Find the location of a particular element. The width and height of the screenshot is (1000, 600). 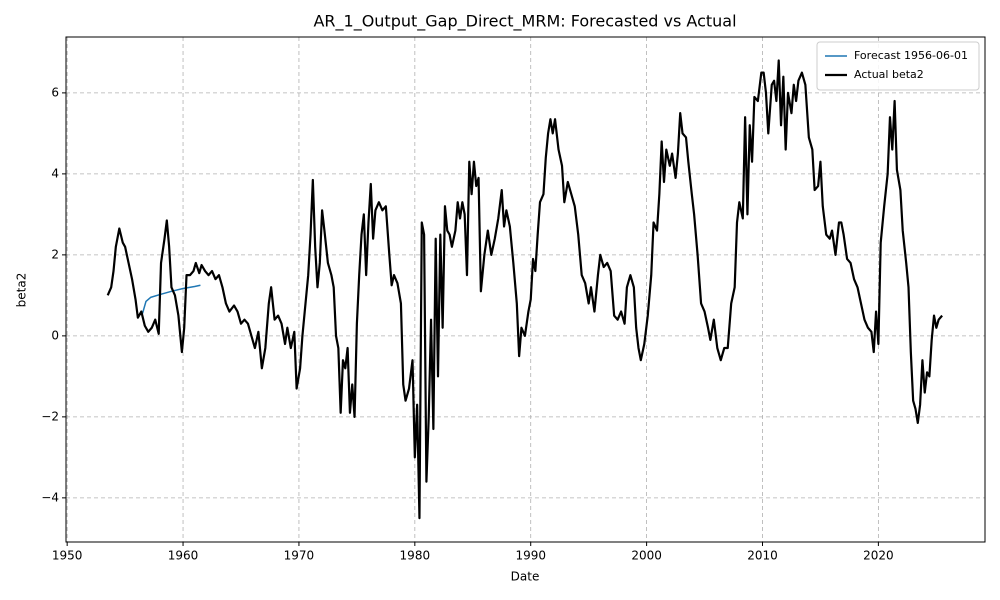

y-tick-label: 0 is located at coordinates (55, 335).